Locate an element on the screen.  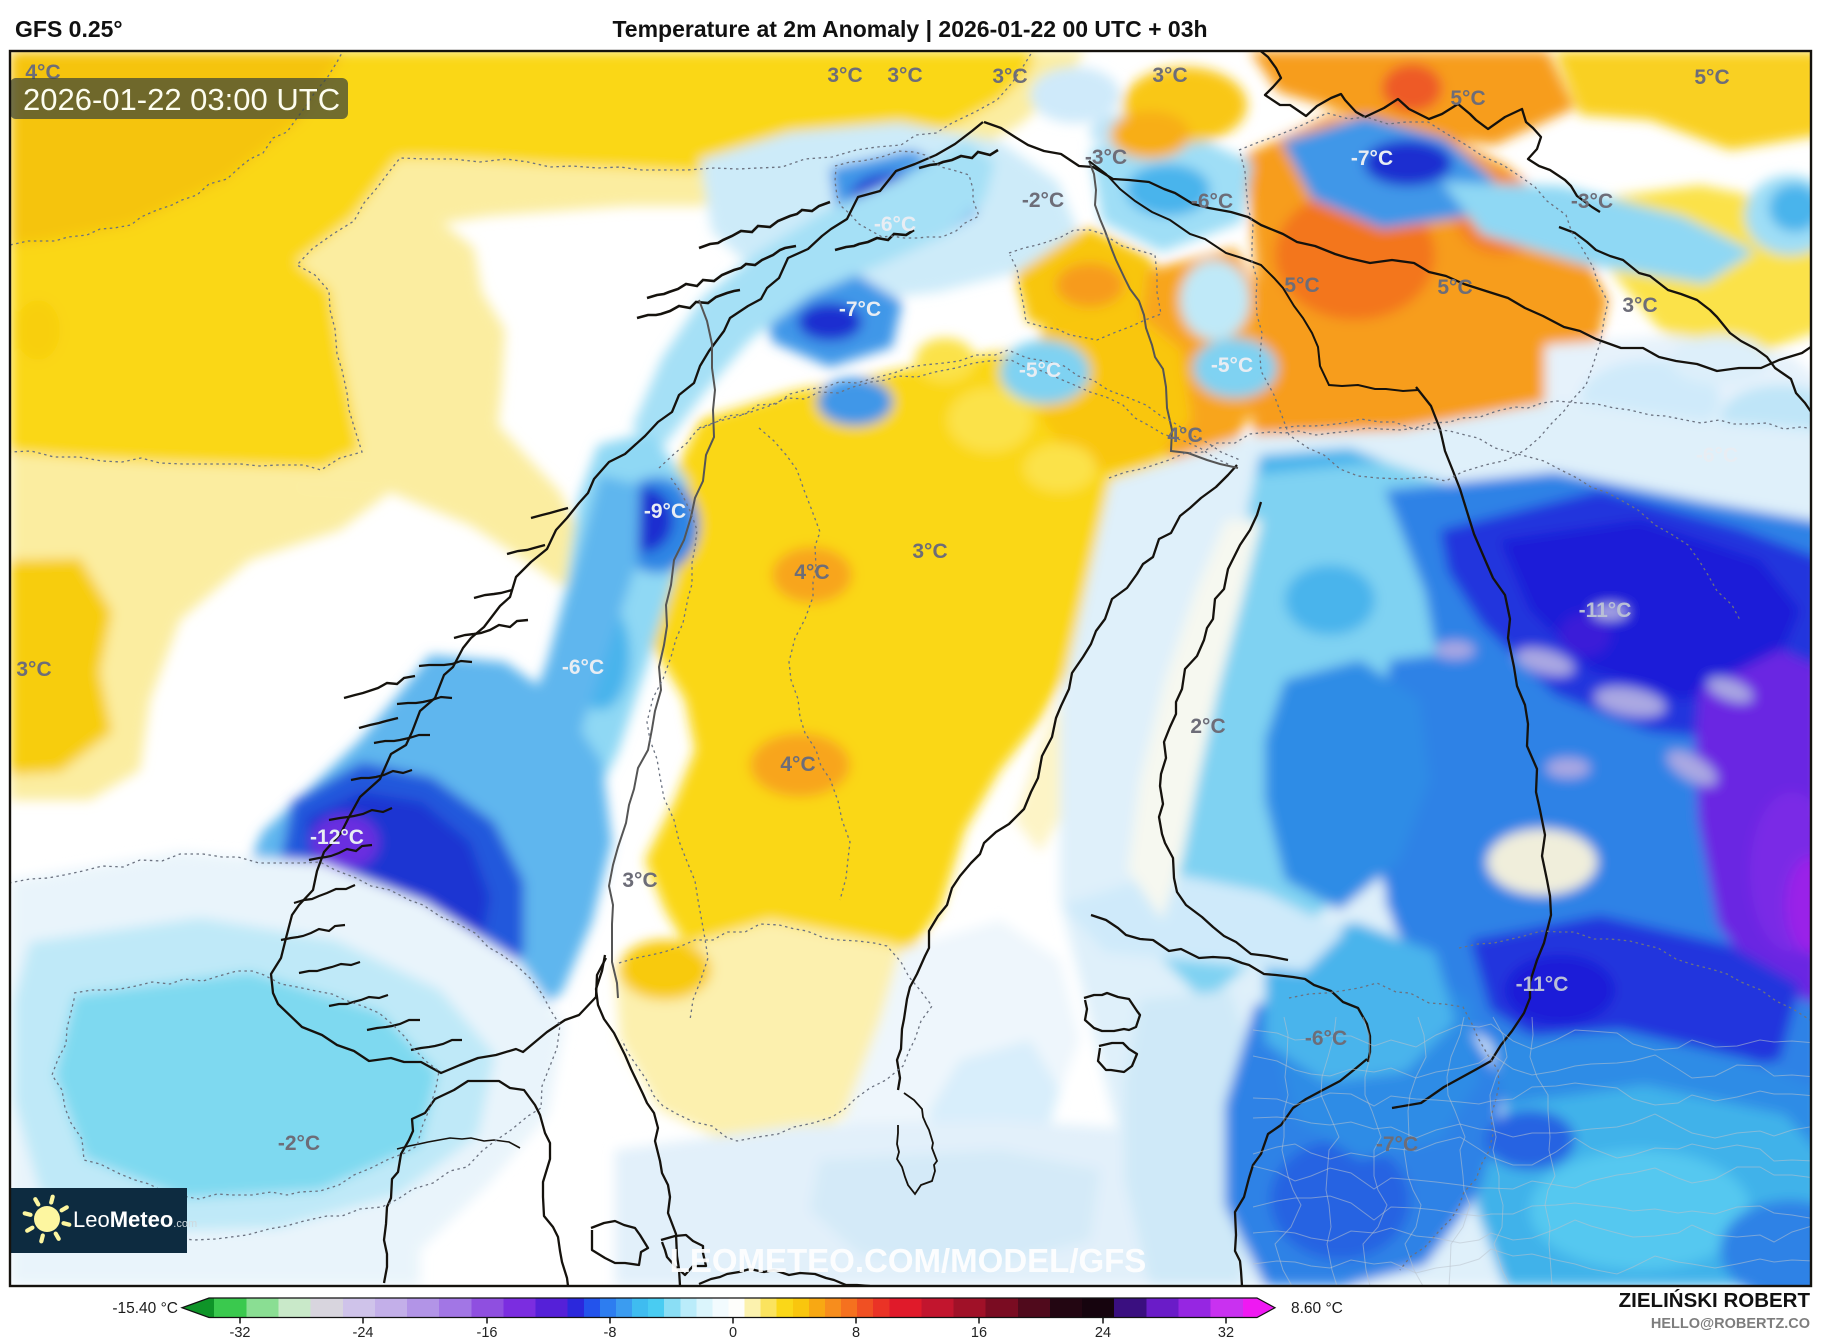
svg-text: -32 is located at coordinates (240, 1331).